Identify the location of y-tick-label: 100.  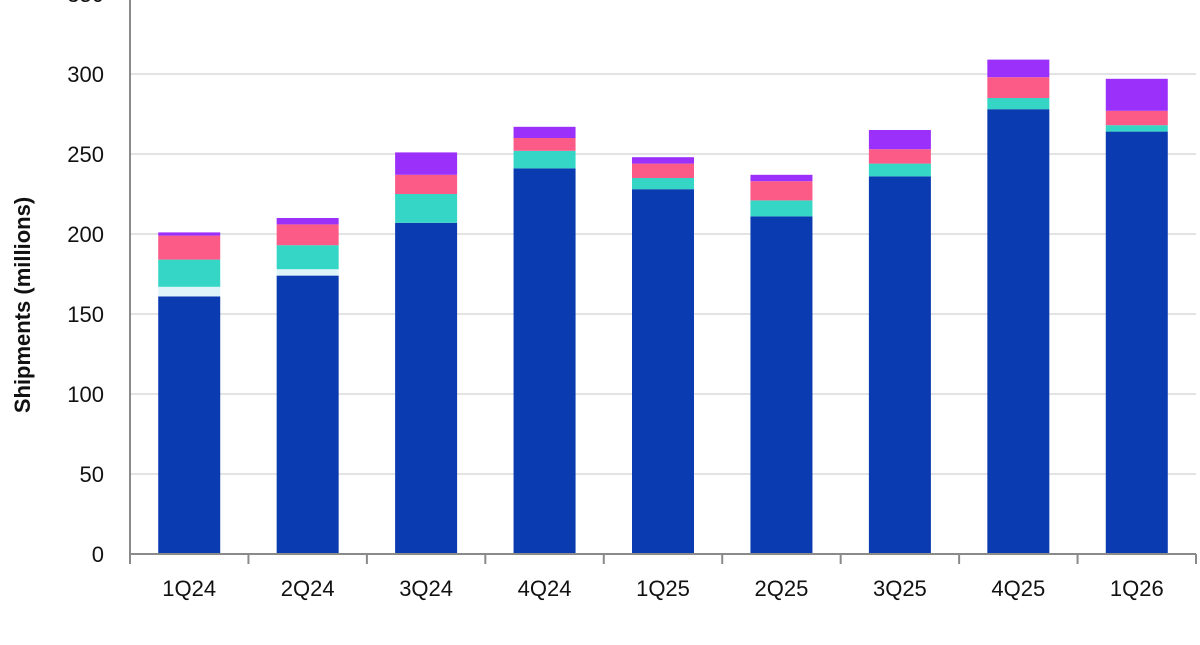
(85, 394).